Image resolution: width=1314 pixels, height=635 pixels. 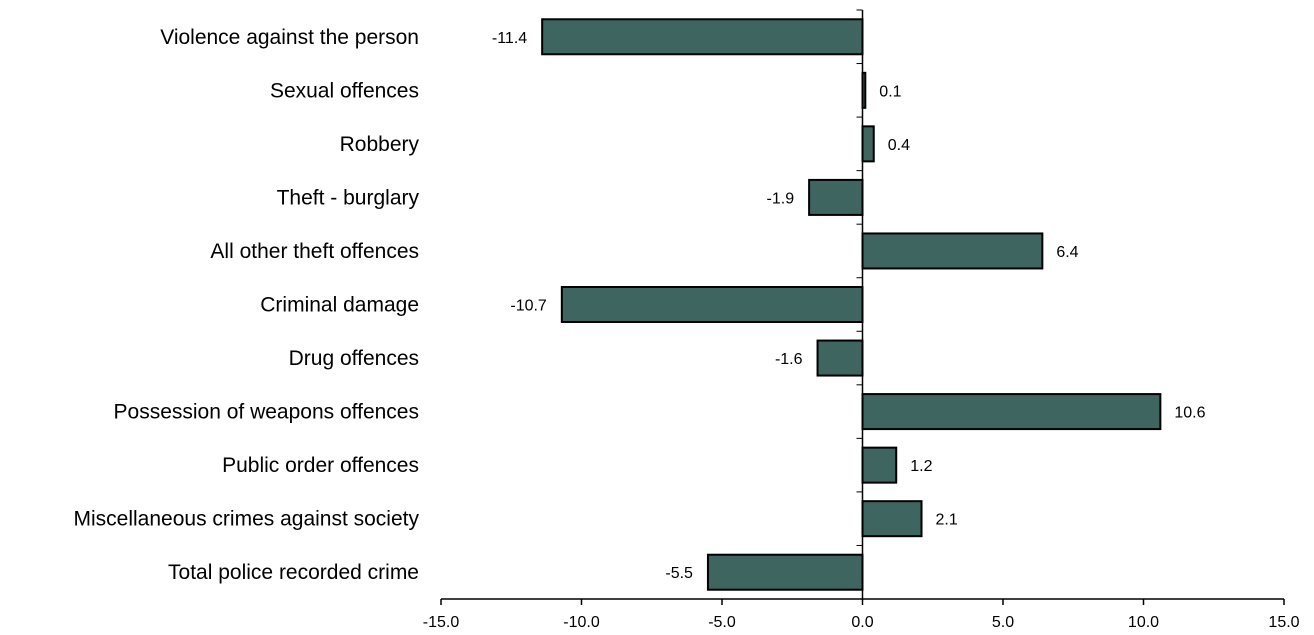 What do you see at coordinates (789, 359) in the screenshot?
I see `data-label: -1.6` at bounding box center [789, 359].